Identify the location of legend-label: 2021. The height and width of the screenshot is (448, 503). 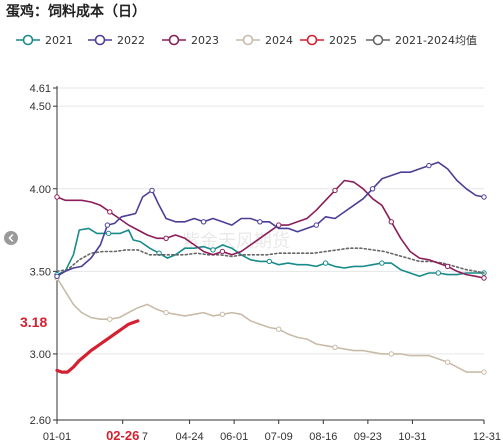
(59, 40).